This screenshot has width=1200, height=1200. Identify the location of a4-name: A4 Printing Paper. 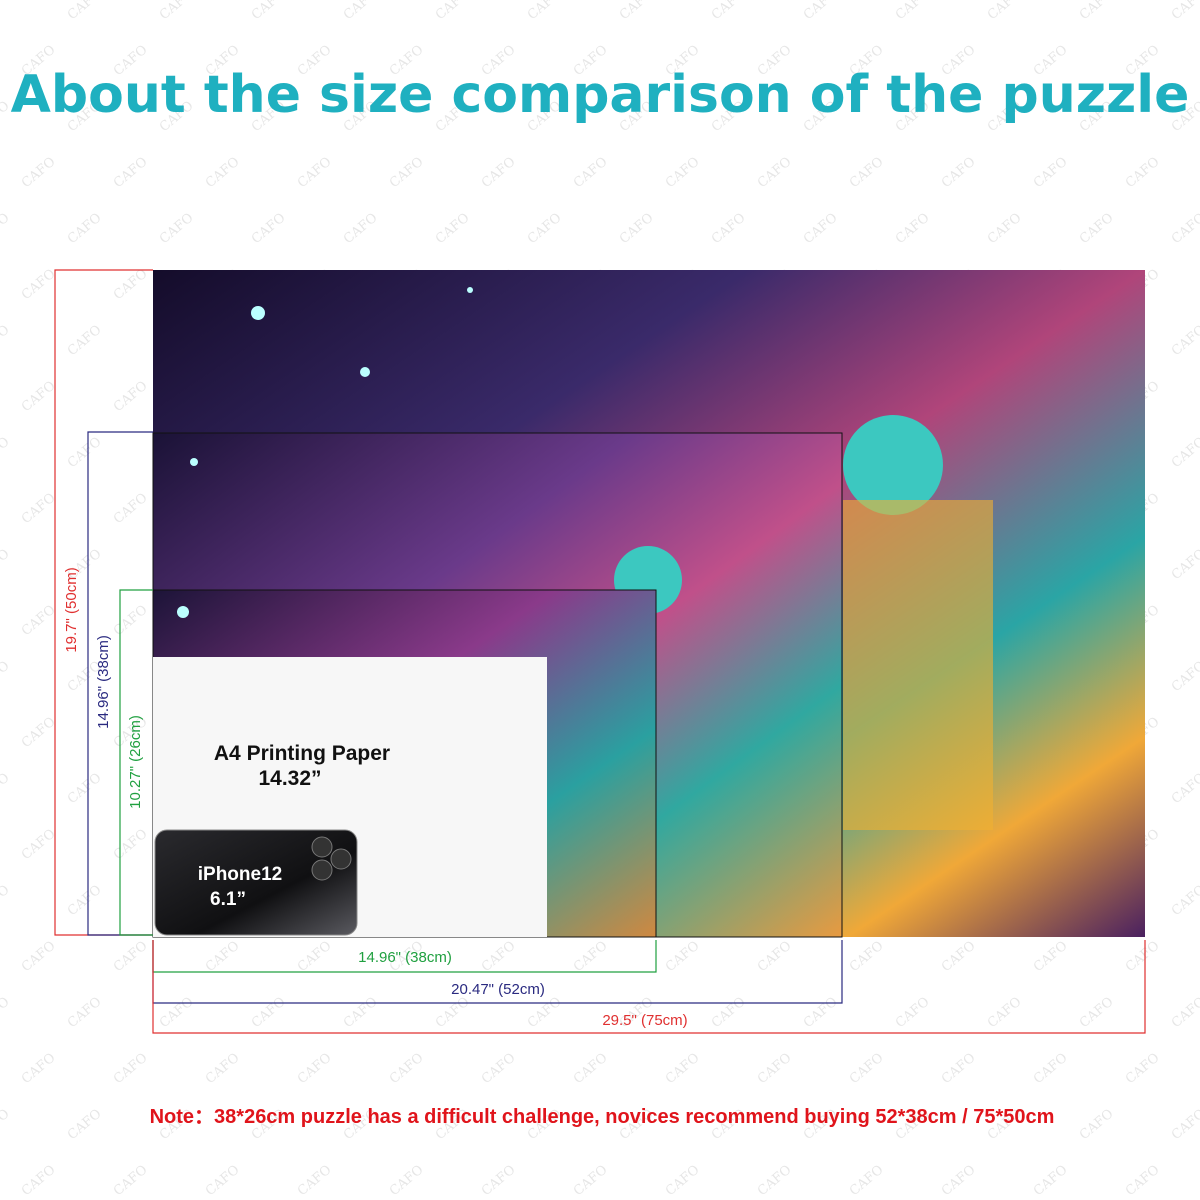
(302, 753).